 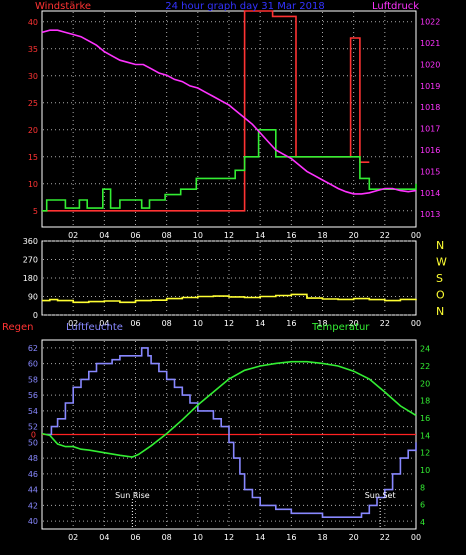 What do you see at coordinates (430, 150) in the screenshot?
I see `y-right-tick-label: 1016` at bounding box center [430, 150].